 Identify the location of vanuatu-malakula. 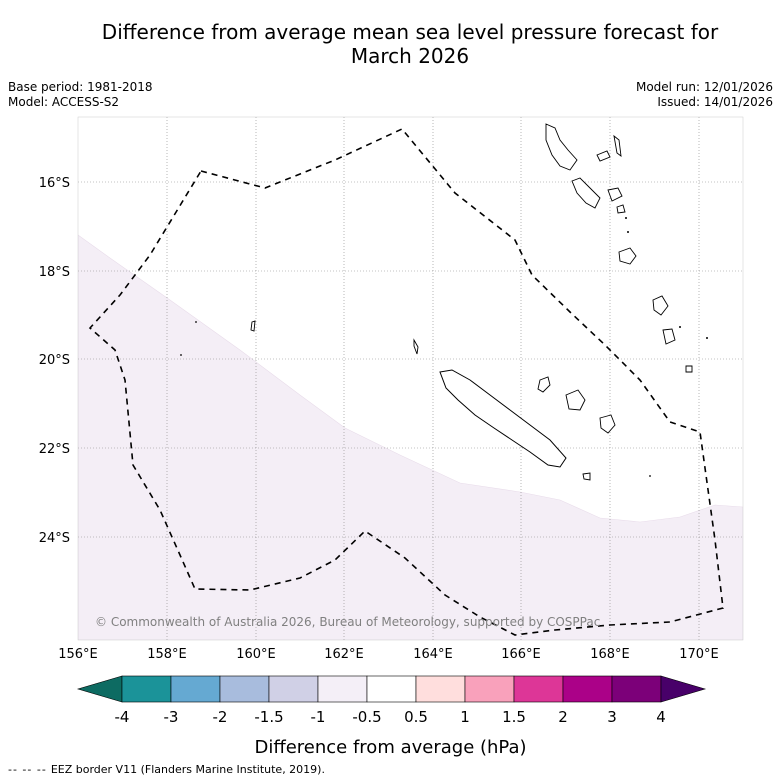
(586, 193).